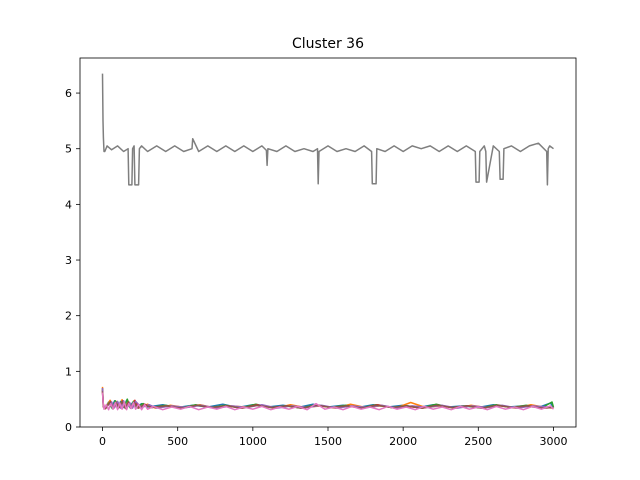 Image resolution: width=640 pixels, height=480 pixels. What do you see at coordinates (177, 441) in the screenshot?
I see `x-tick-label: 500` at bounding box center [177, 441].